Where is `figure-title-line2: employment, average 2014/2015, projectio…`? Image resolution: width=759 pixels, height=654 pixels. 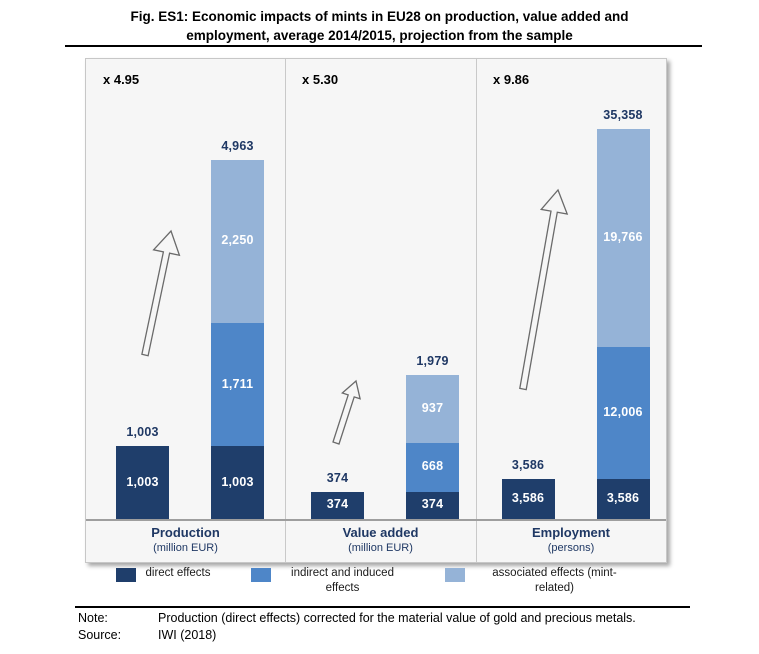
figure-title-line2: employment, average 2014/2015, projectio… is located at coordinates (379, 35).